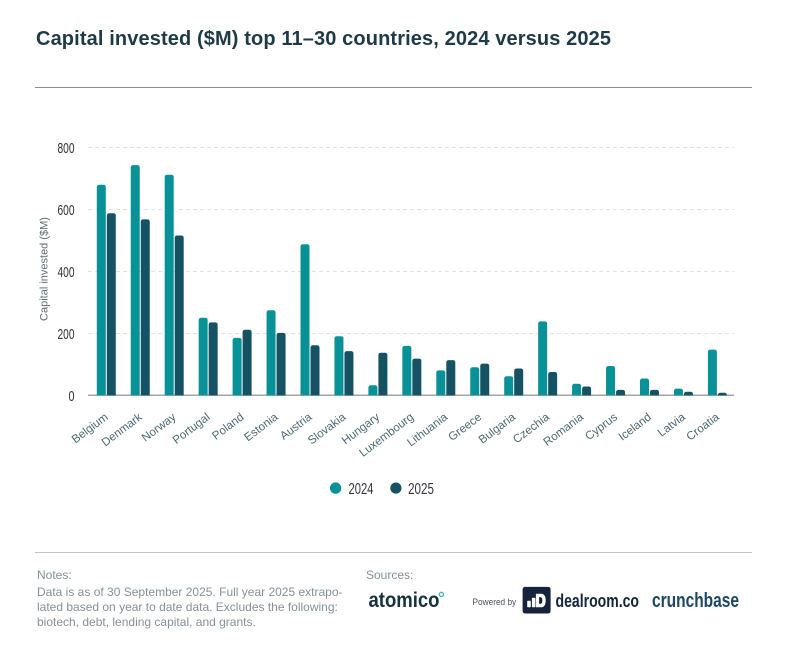  What do you see at coordinates (404, 600) in the screenshot?
I see `svg-text: atomico` at bounding box center [404, 600].